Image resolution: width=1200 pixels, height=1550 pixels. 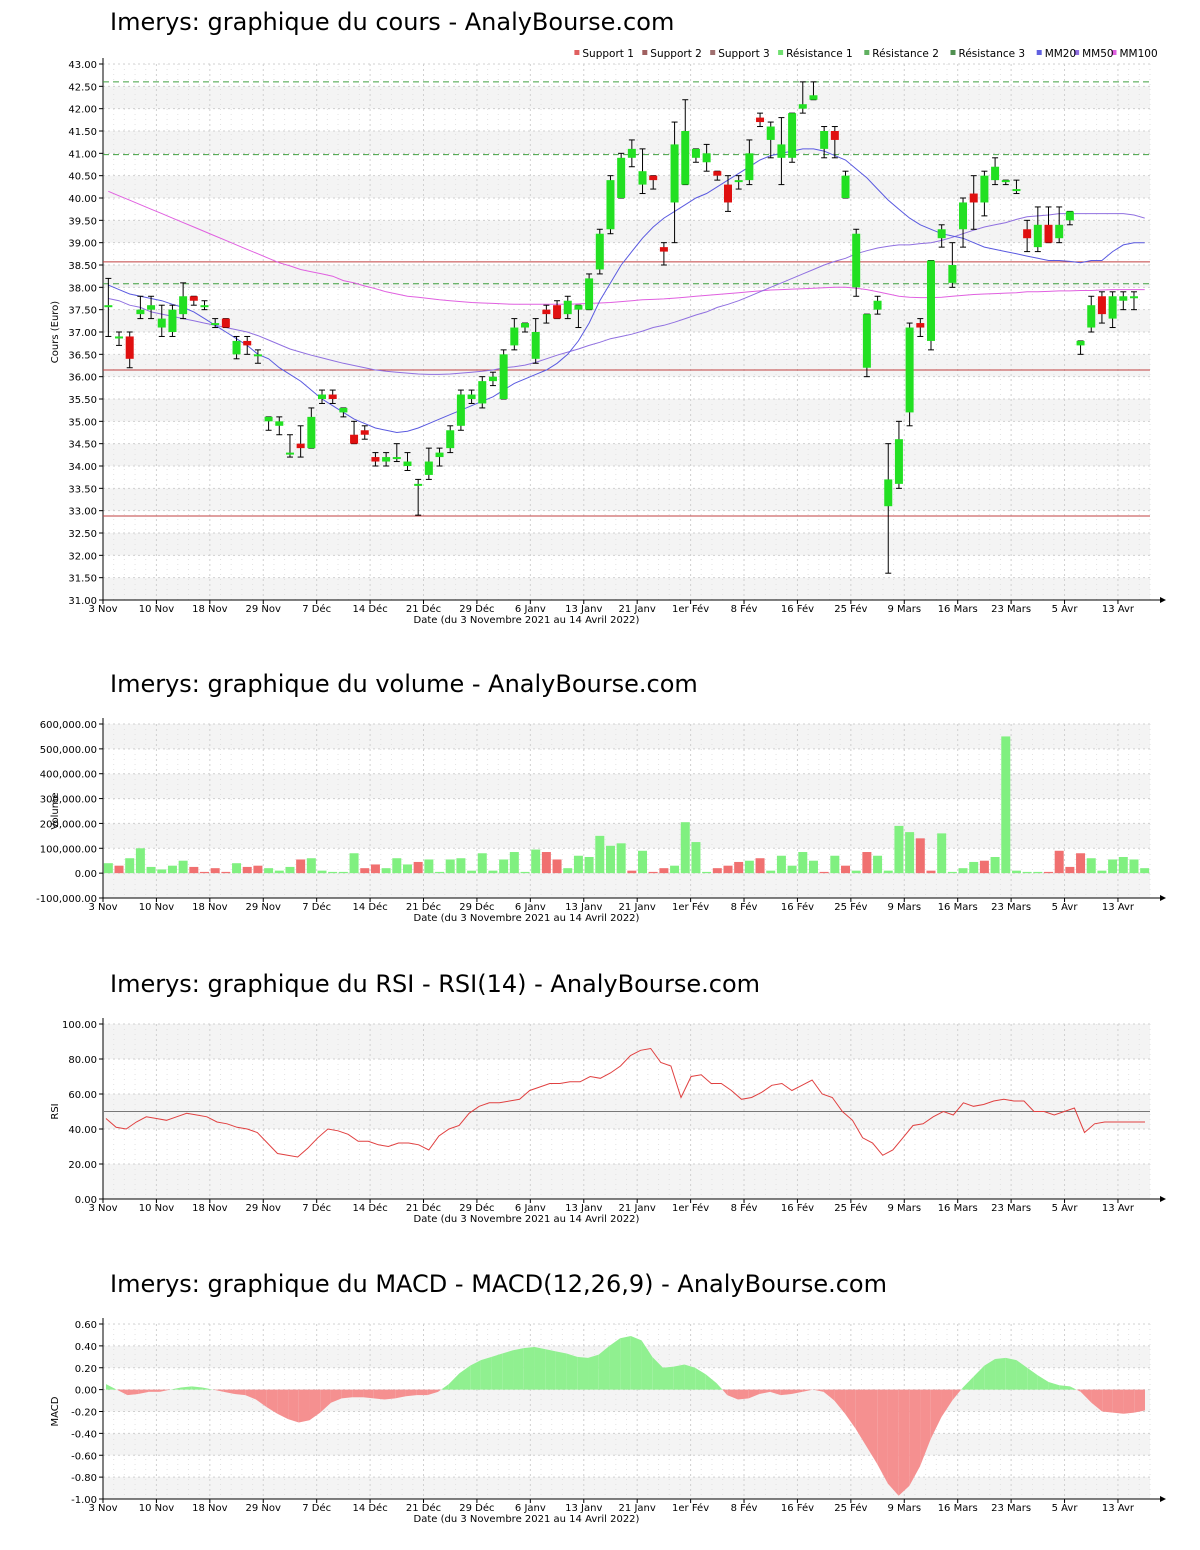 I want to click on macd-x-tick-label: 21 Déc, so click(x=423, y=1508).